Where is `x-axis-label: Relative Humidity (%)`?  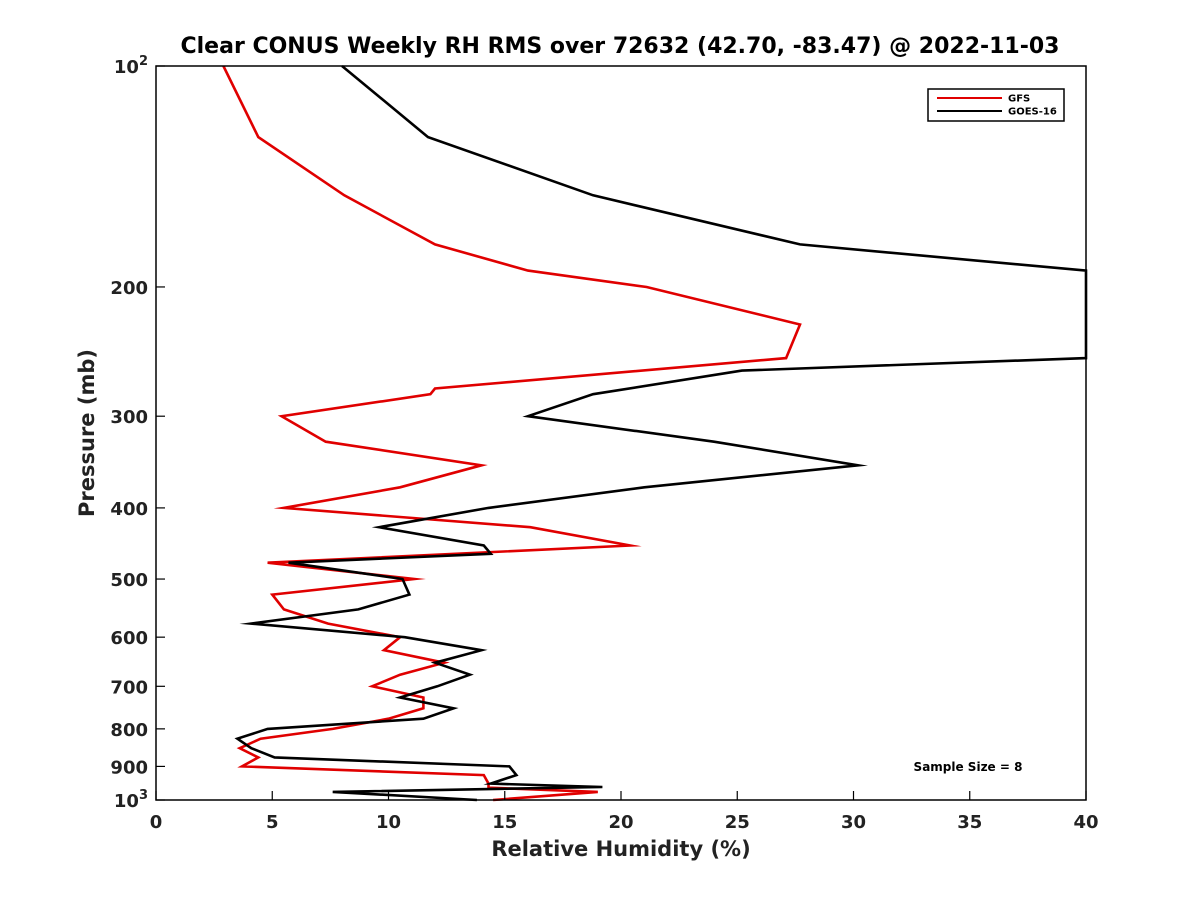
x-axis-label: Relative Humidity (%) is located at coordinates (620, 849).